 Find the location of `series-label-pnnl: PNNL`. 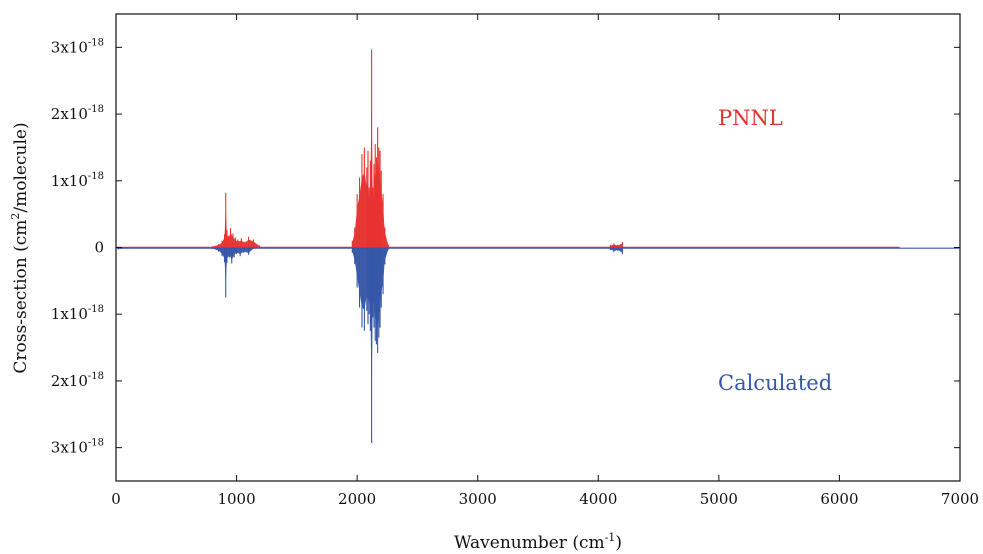

series-label-pnnl: PNNL is located at coordinates (750, 118).